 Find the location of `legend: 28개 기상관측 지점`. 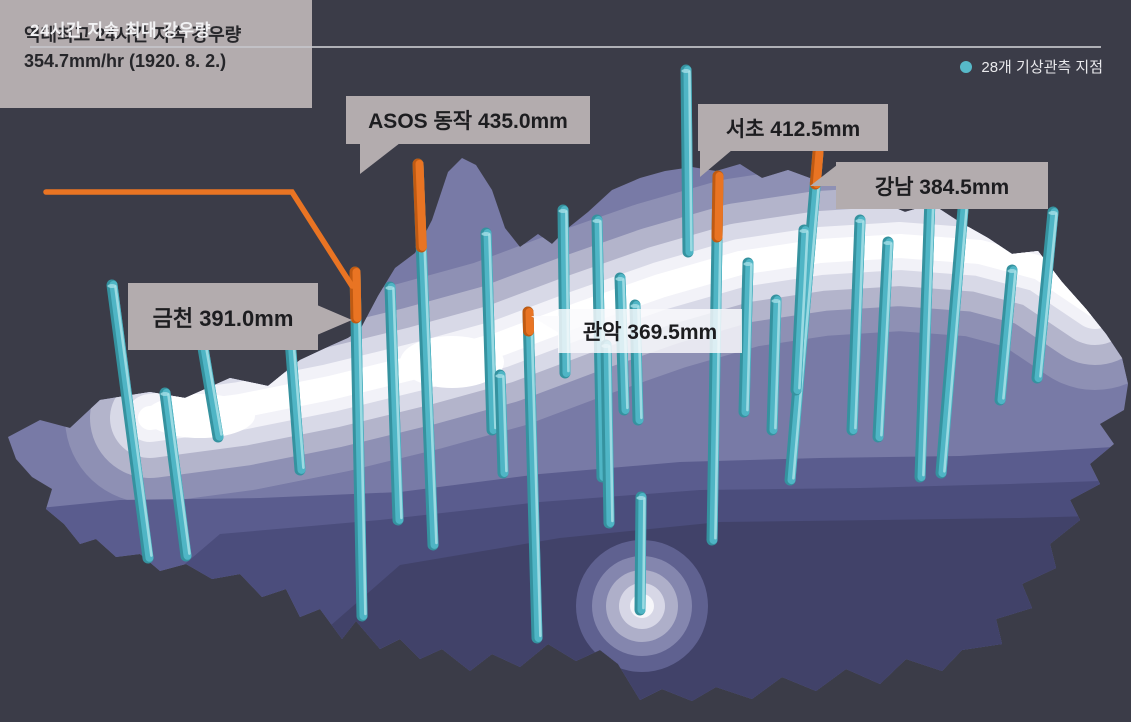

legend: 28개 기상관측 지점 is located at coordinates (1031, 66).